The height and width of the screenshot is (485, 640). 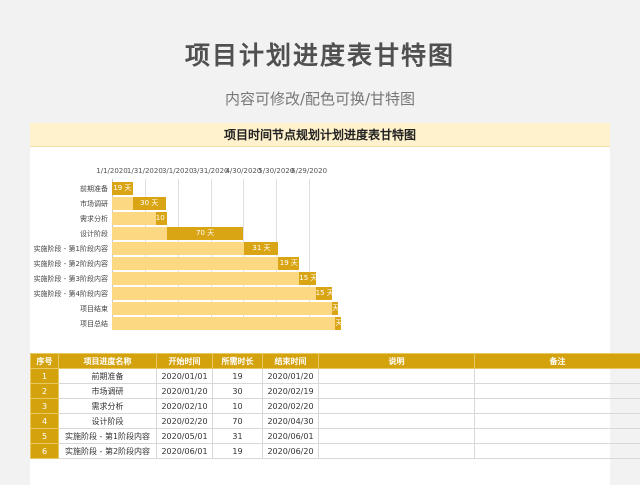 I want to click on table-header-cell: 序号, so click(x=44, y=361).